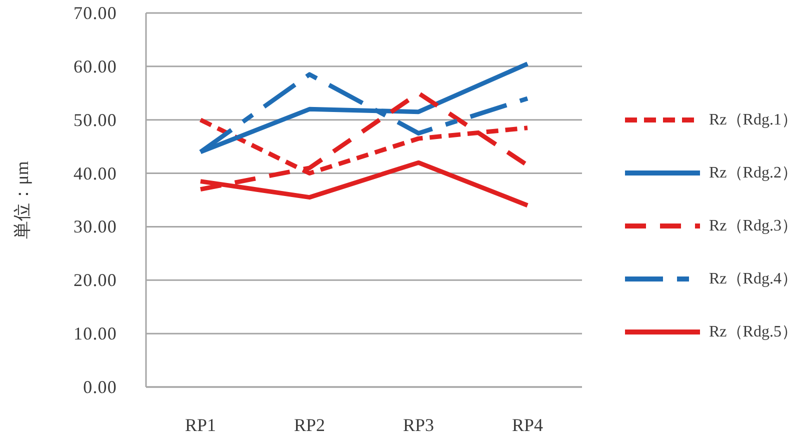  Describe the element at coordinates (200, 425) in the screenshot. I see `x-tick-label: RP1` at that location.